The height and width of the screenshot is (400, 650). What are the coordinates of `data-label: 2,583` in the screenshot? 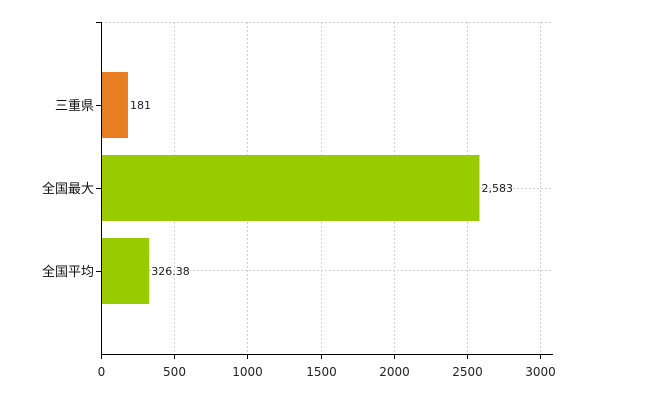 It's located at (497, 188).